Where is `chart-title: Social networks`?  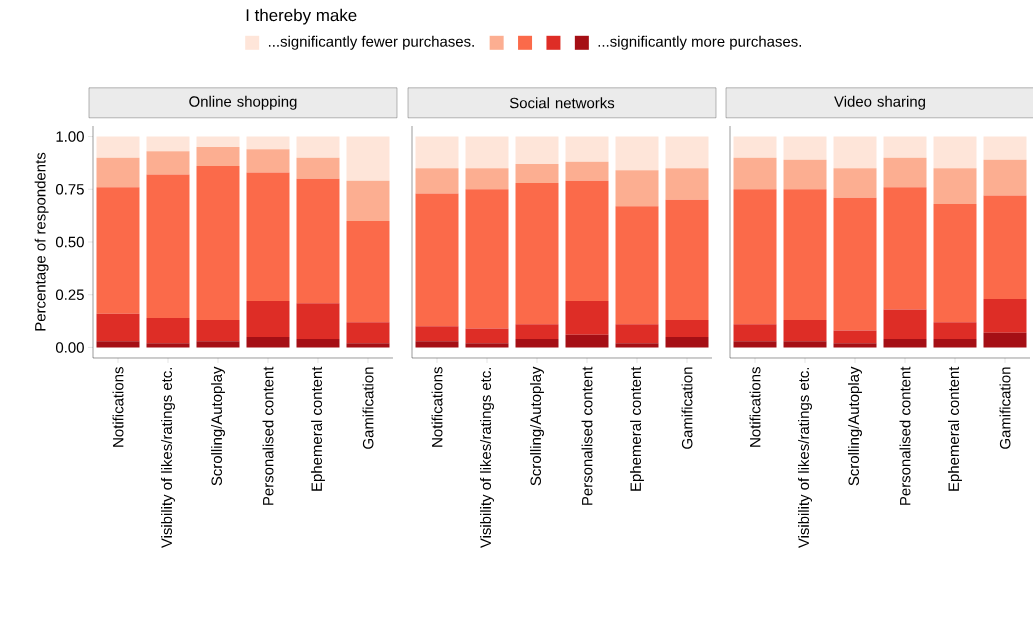 chart-title: Social networks is located at coordinates (562, 103).